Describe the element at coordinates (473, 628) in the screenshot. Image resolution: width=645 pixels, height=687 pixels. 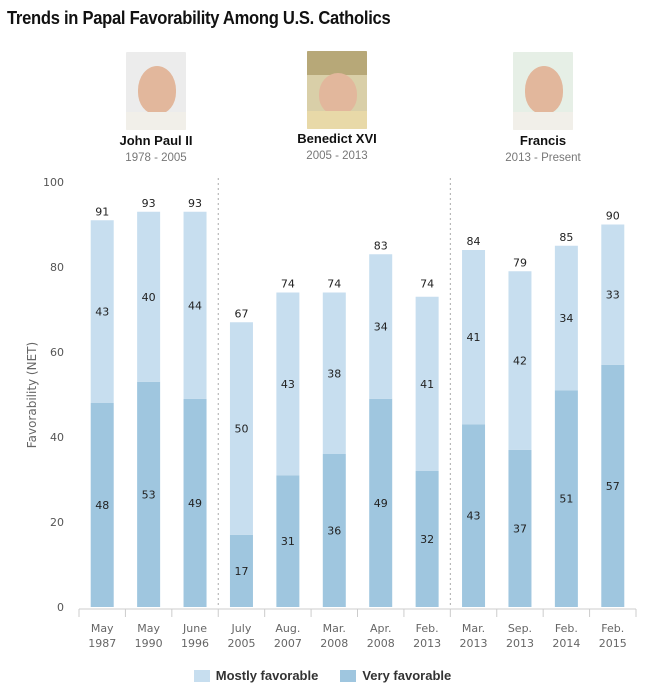
I see `x-tick-label-month: Mar.` at that location.